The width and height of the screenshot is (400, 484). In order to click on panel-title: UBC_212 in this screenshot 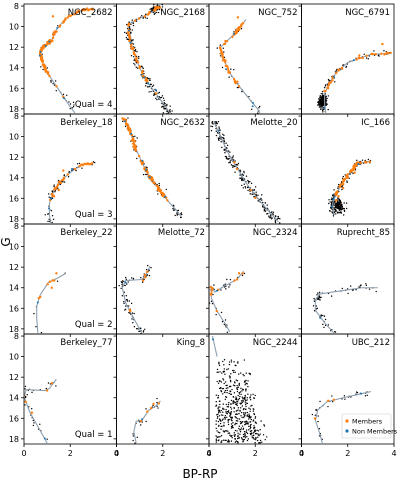, I will do `click(371, 343)`.